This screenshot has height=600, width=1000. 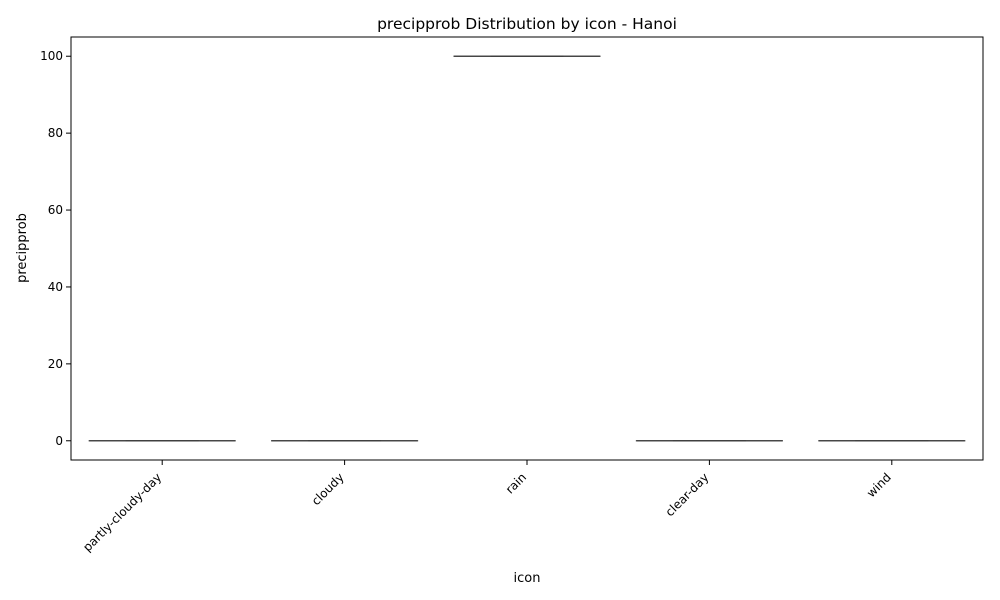 What do you see at coordinates (55, 287) in the screenshot?
I see `y-tick-label: 40` at bounding box center [55, 287].